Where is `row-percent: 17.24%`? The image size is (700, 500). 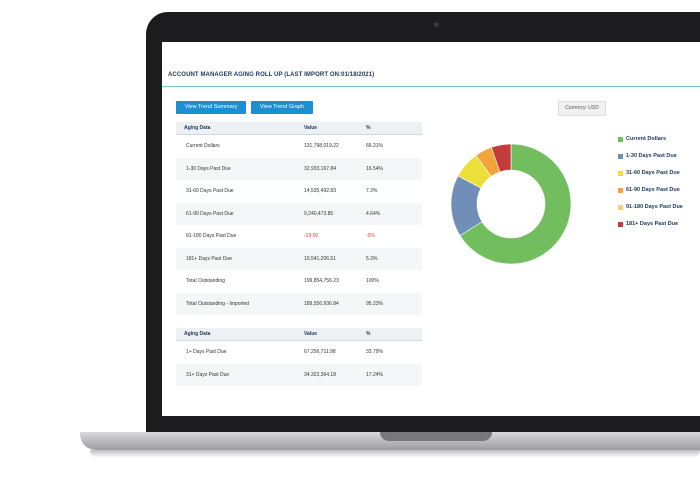
row-percent: 17.24% is located at coordinates (374, 374).